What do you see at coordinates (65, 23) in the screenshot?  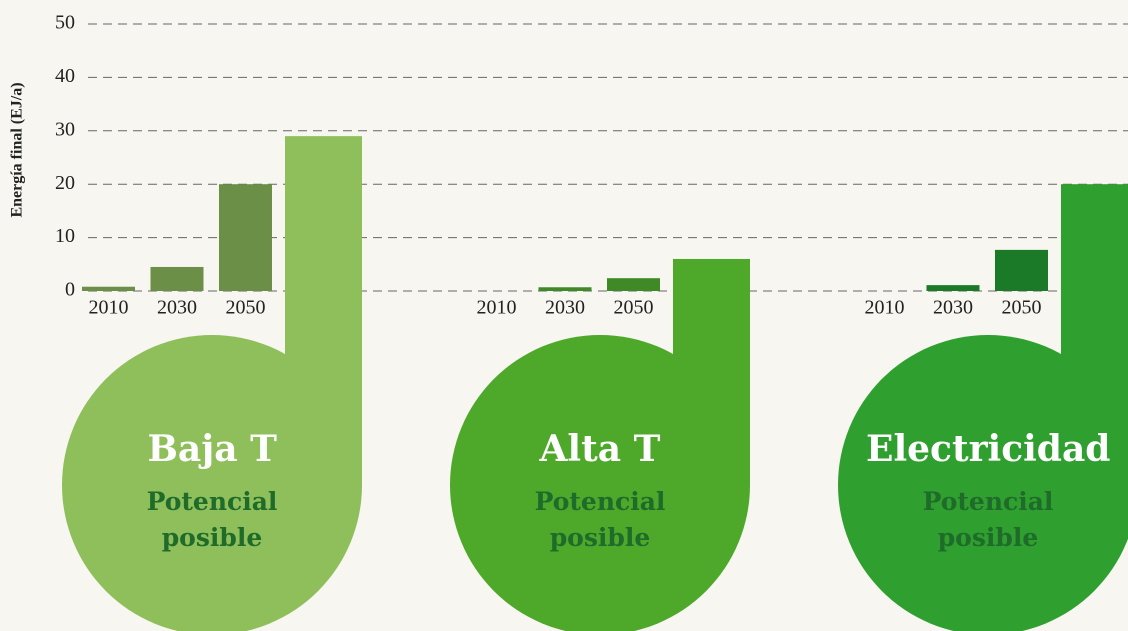 I see `y-tick-label: 50` at bounding box center [65, 23].